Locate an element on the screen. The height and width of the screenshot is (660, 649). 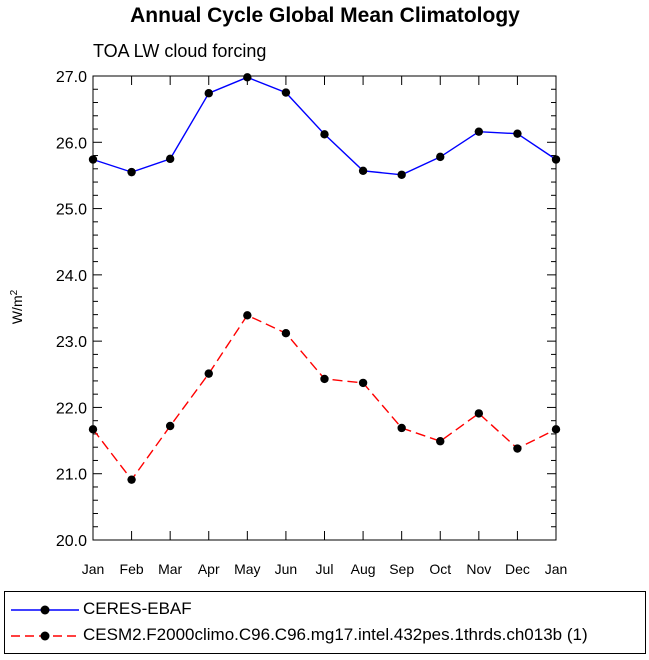
y-tick-label: 24.0 is located at coordinates (71, 276).